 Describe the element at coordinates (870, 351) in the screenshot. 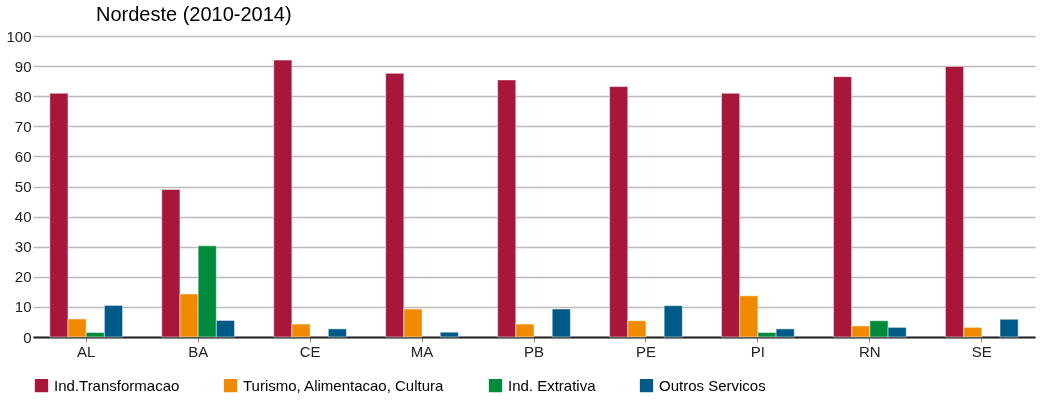

I see `x-tick-label: RN` at that location.